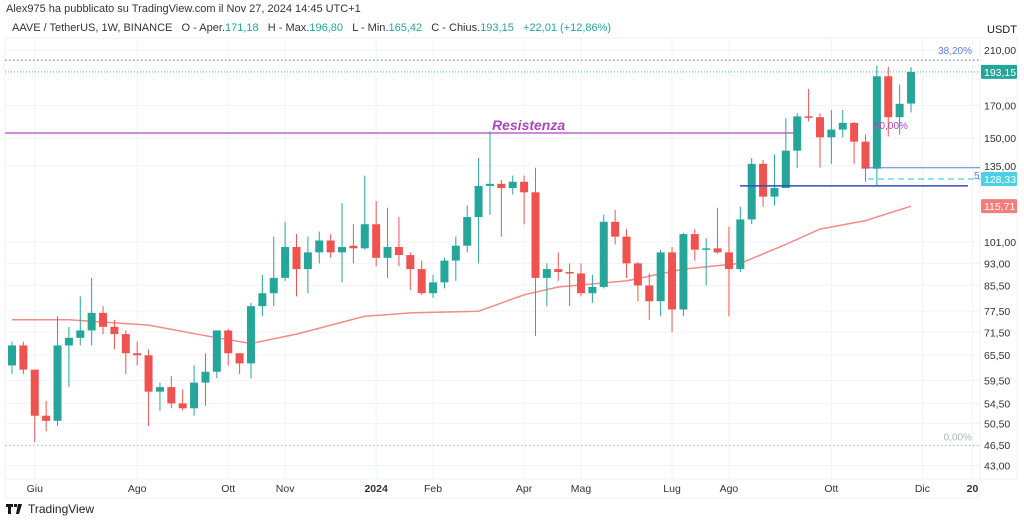  What do you see at coordinates (61, 509) in the screenshot?
I see `brand-name: TradingView` at bounding box center [61, 509].